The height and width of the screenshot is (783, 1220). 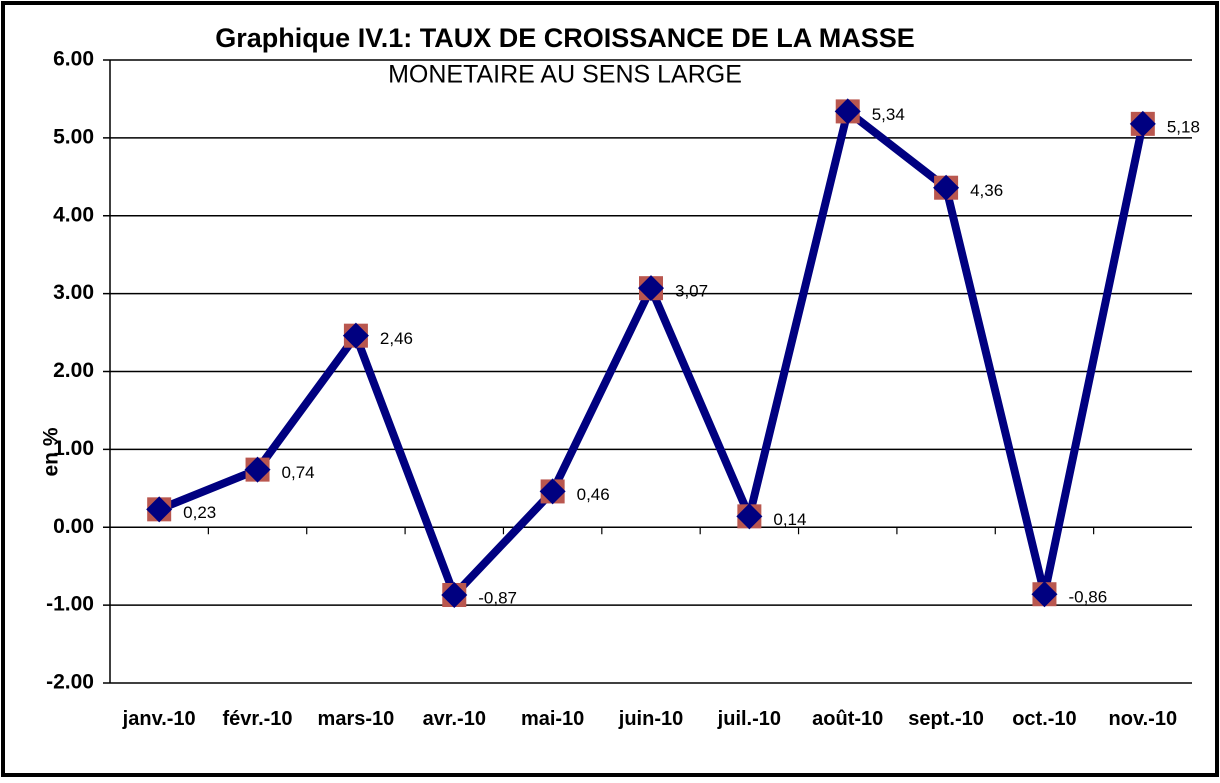 I want to click on y-tick-label: 1.00, so click(x=73, y=448).